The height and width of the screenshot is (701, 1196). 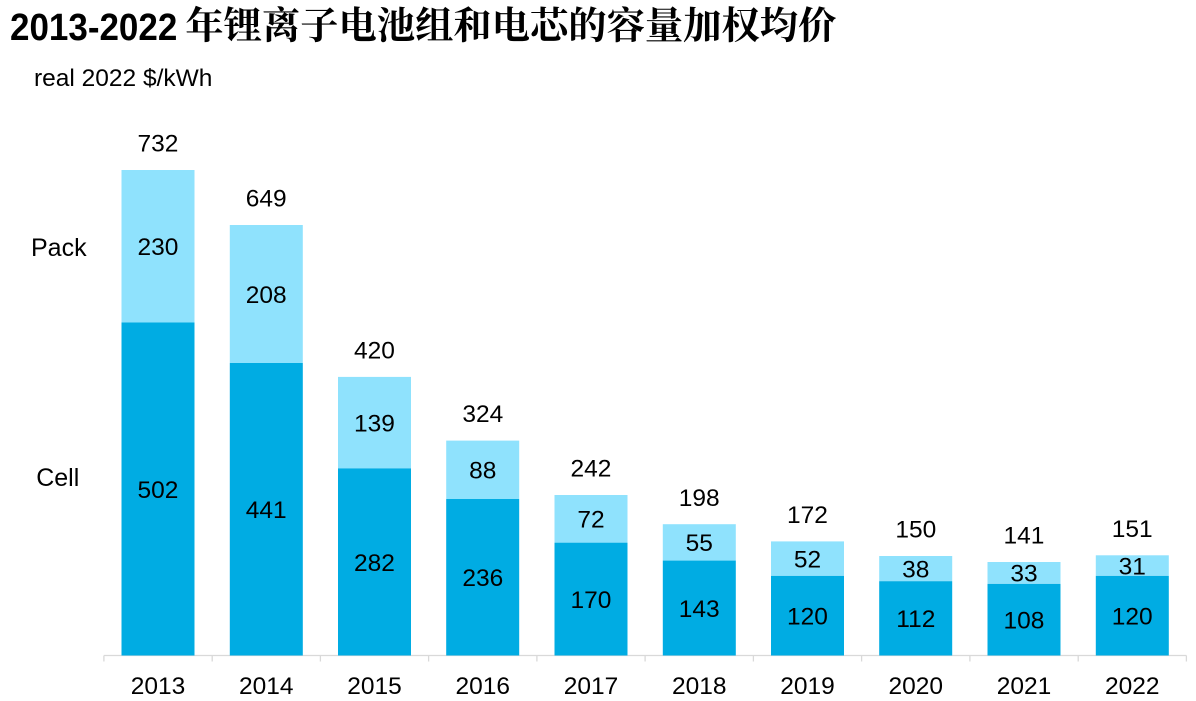 I want to click on svg-text: 33, so click(x=1023, y=574).